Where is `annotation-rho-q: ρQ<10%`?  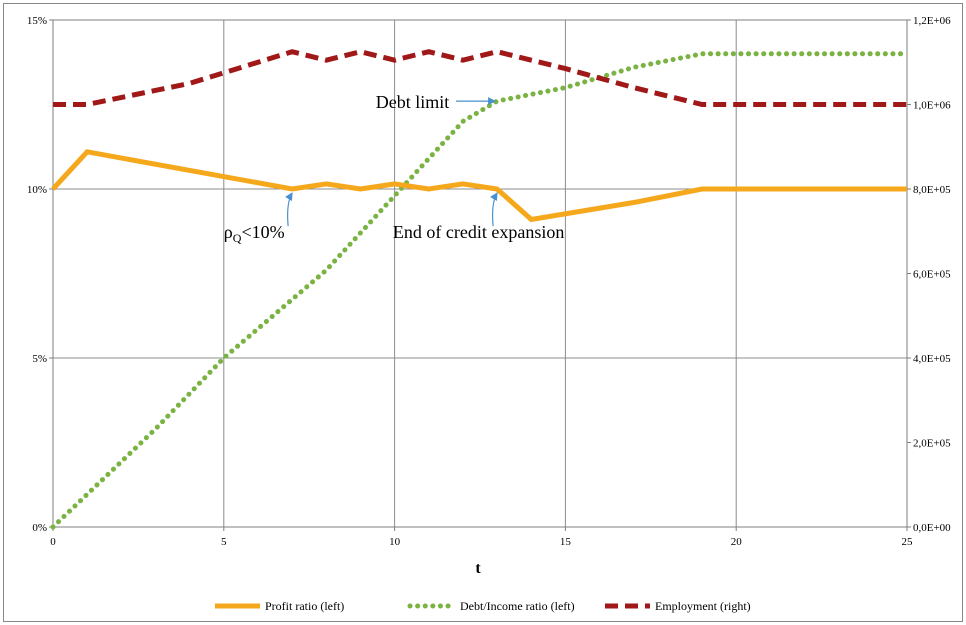 annotation-rho-q: ρQ<10% is located at coordinates (254, 233).